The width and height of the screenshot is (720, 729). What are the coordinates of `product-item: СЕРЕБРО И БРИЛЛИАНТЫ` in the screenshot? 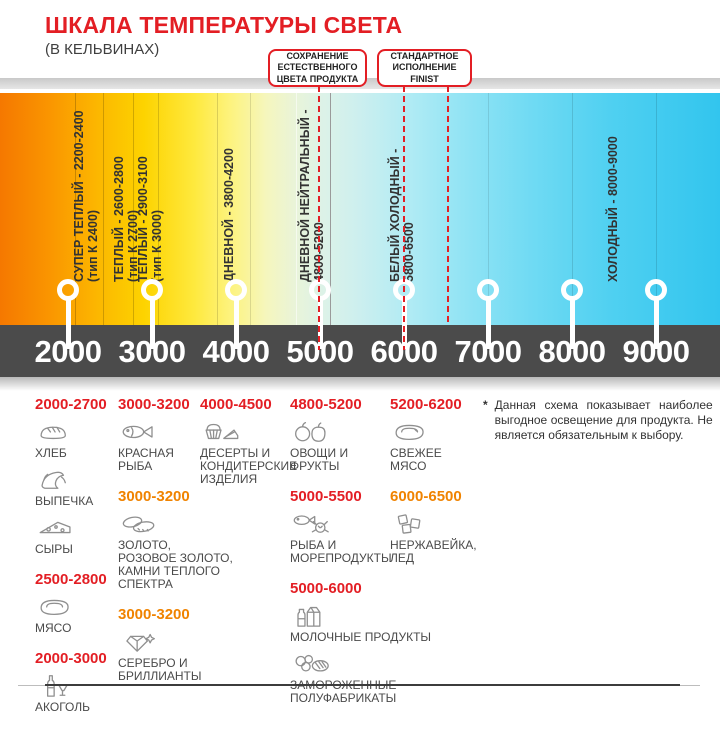 It's located at (160, 655).